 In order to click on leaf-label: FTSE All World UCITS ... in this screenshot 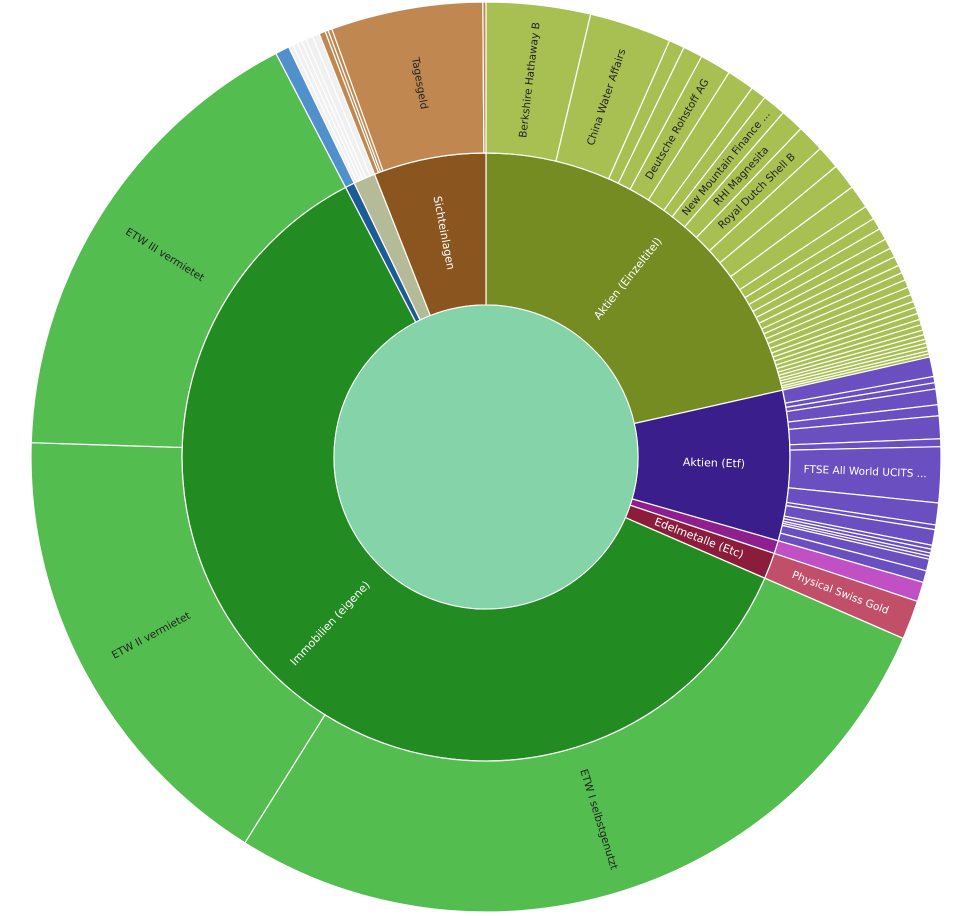, I will do `click(865, 471)`.